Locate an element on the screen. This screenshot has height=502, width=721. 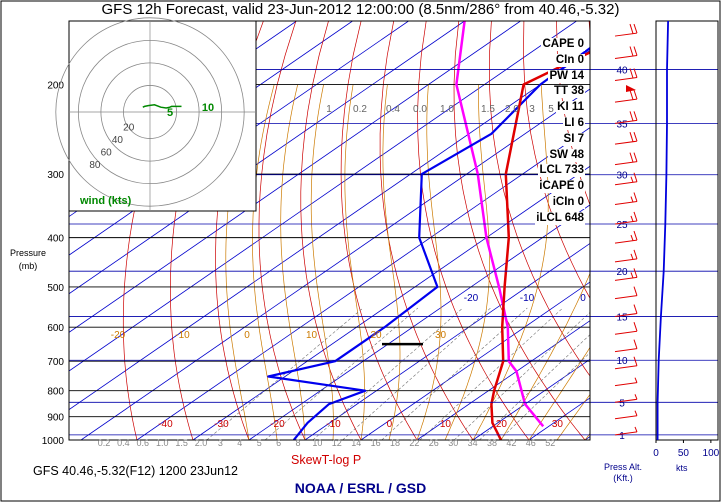
temperature-trace is located at coordinates (540, 245).